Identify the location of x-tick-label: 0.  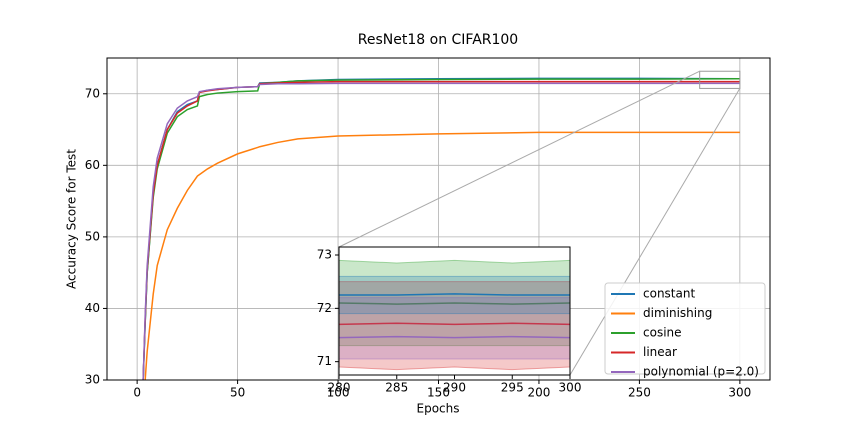
(137, 393).